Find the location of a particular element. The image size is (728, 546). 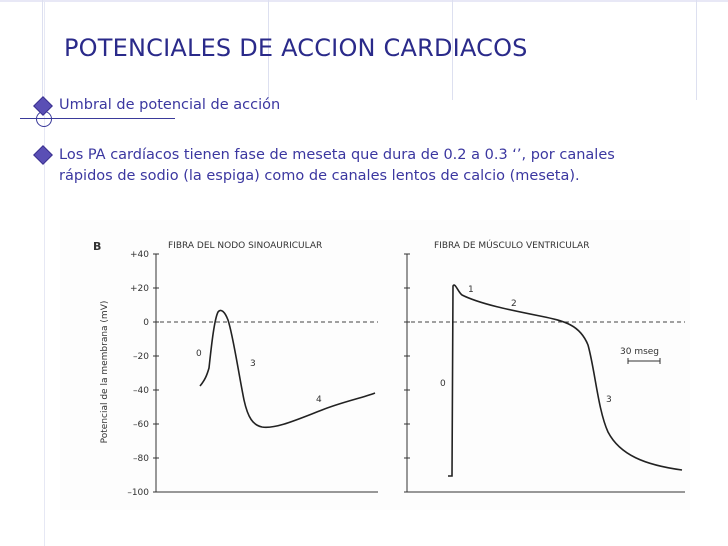

decor-underline is located at coordinates (97, 118).